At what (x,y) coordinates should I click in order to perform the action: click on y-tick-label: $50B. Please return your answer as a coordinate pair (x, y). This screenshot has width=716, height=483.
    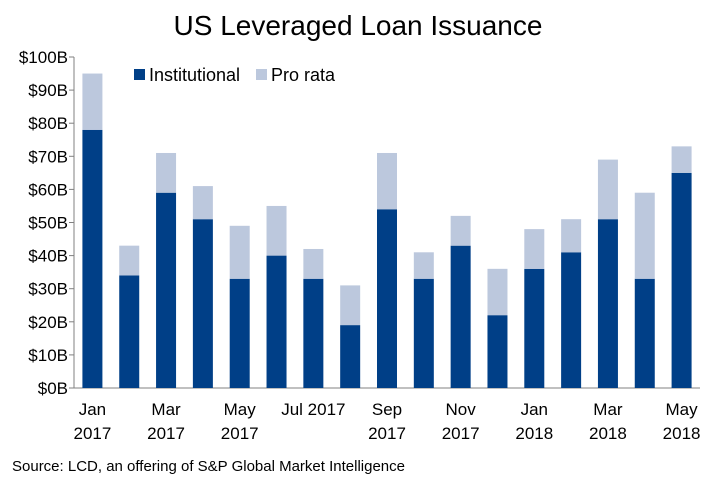
    Looking at the image, I should click on (48, 223).